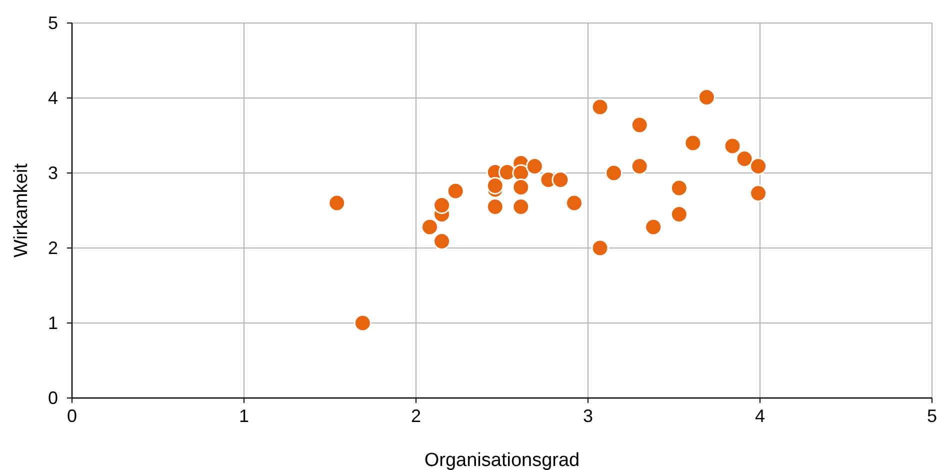 This screenshot has height=470, width=939. Describe the element at coordinates (53, 248) in the screenshot. I see `y-tick-label: 2` at that location.